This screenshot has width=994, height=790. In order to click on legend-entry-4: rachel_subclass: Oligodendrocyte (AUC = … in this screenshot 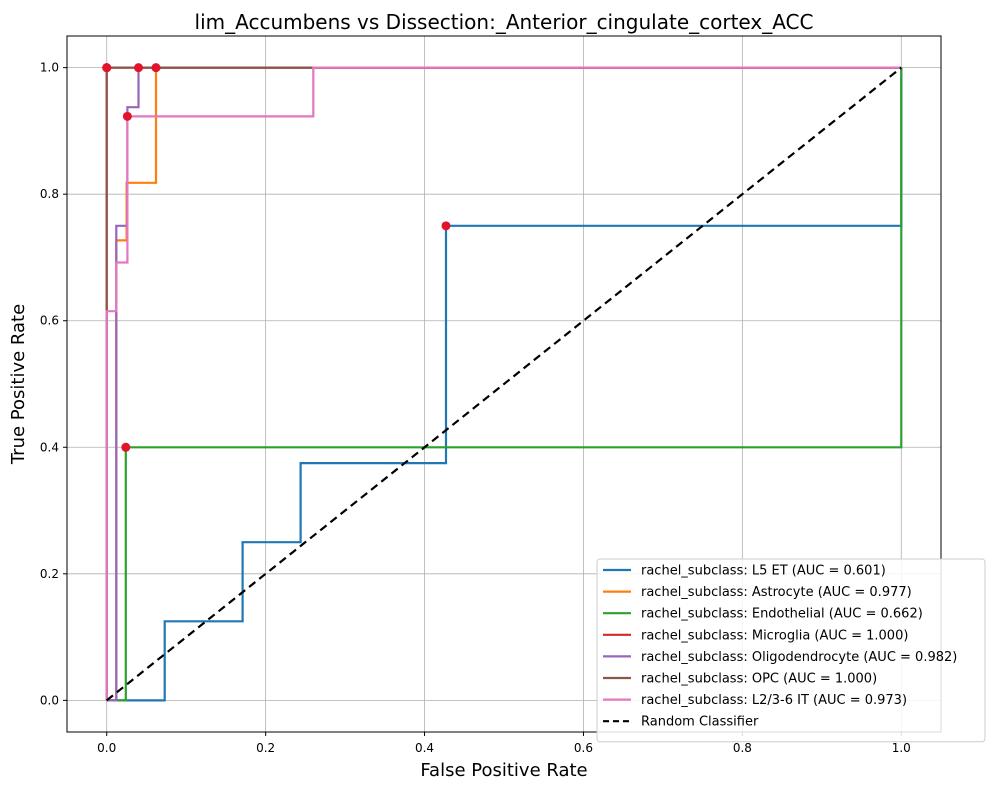, I will do `click(799, 657)`.